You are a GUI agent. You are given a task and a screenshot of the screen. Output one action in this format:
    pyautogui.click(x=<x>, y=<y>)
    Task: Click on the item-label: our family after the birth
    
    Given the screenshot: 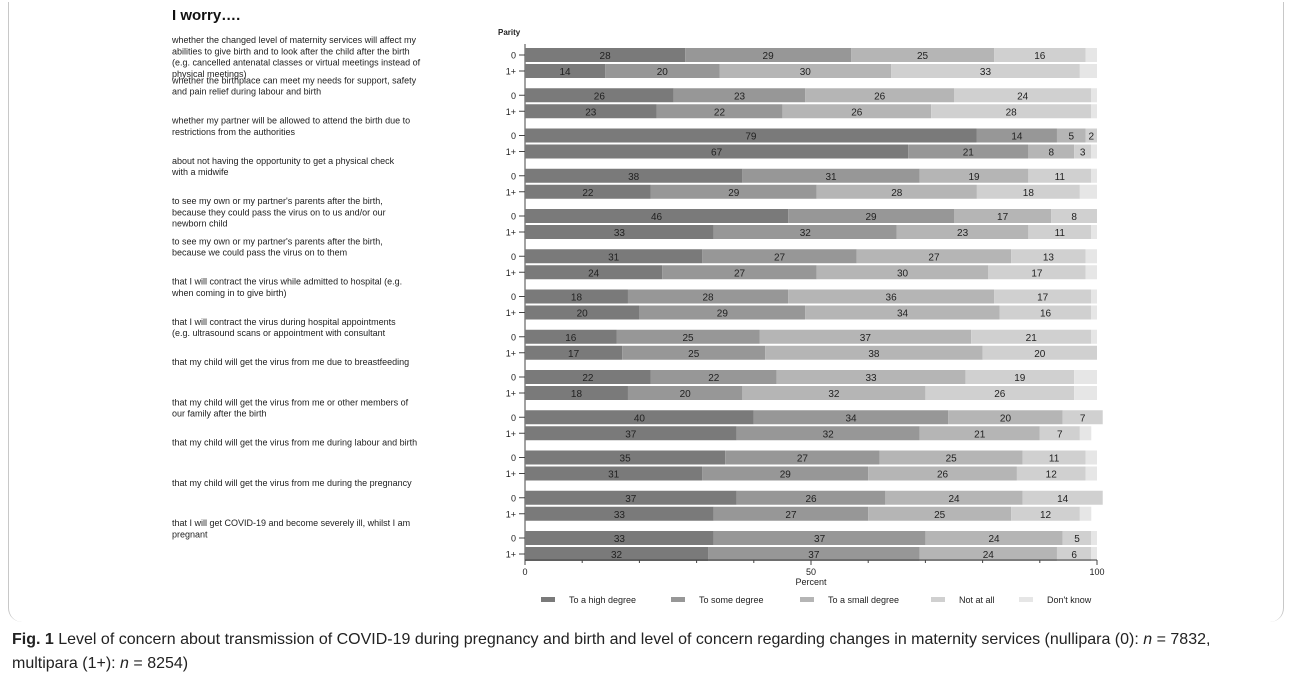 What is the action you would take?
    pyautogui.click(x=219, y=414)
    